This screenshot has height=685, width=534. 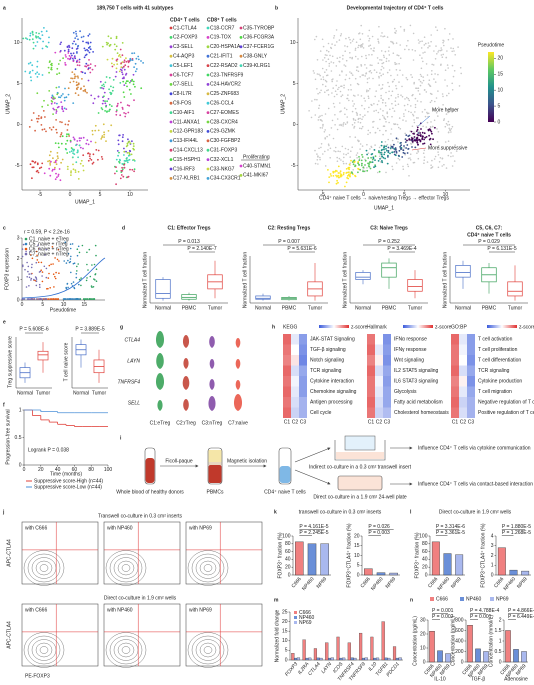 I want to click on legend-item: C8-IL7R, so click(x=182, y=94).